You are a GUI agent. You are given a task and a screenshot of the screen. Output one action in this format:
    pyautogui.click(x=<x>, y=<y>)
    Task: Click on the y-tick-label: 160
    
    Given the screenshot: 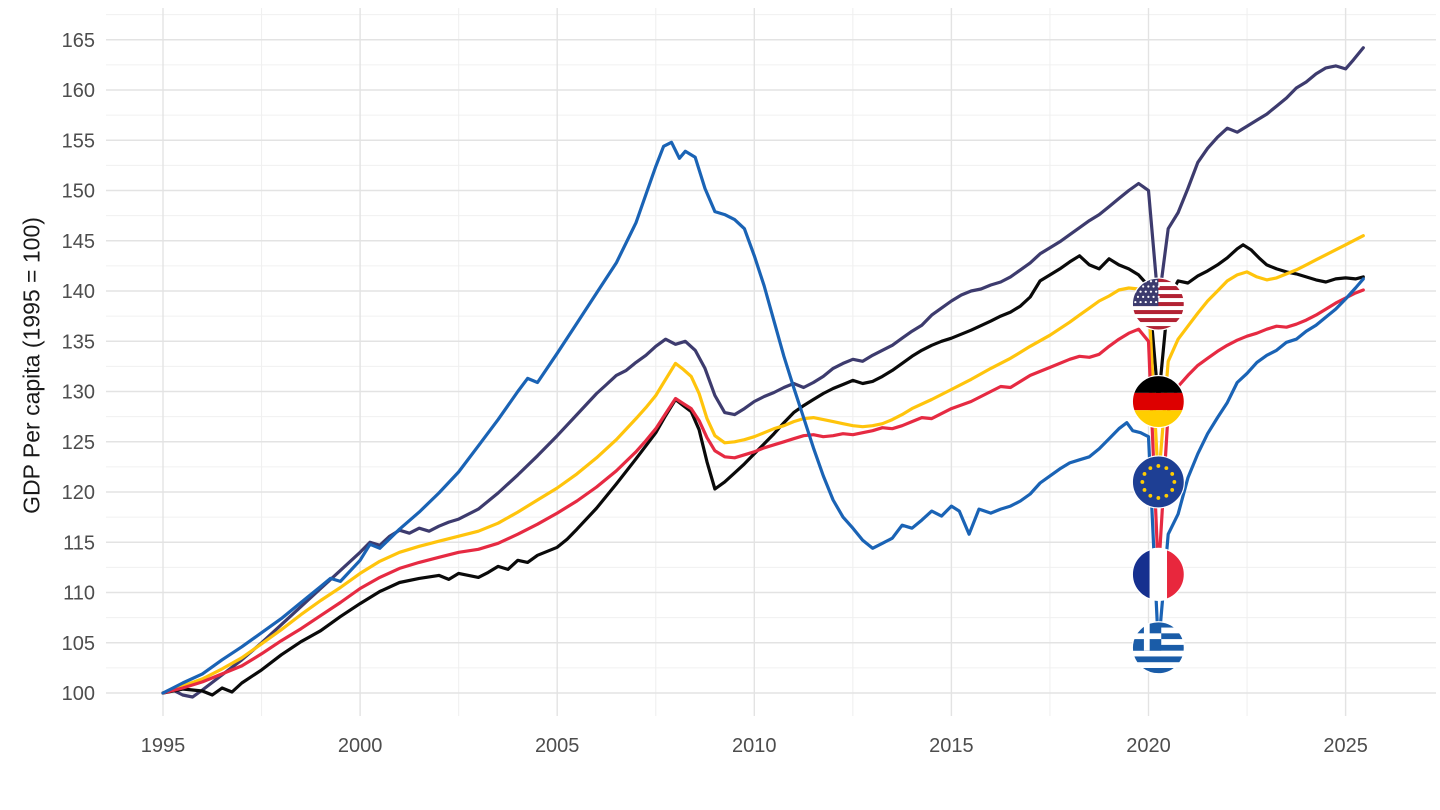 What is the action you would take?
    pyautogui.click(x=78, y=91)
    